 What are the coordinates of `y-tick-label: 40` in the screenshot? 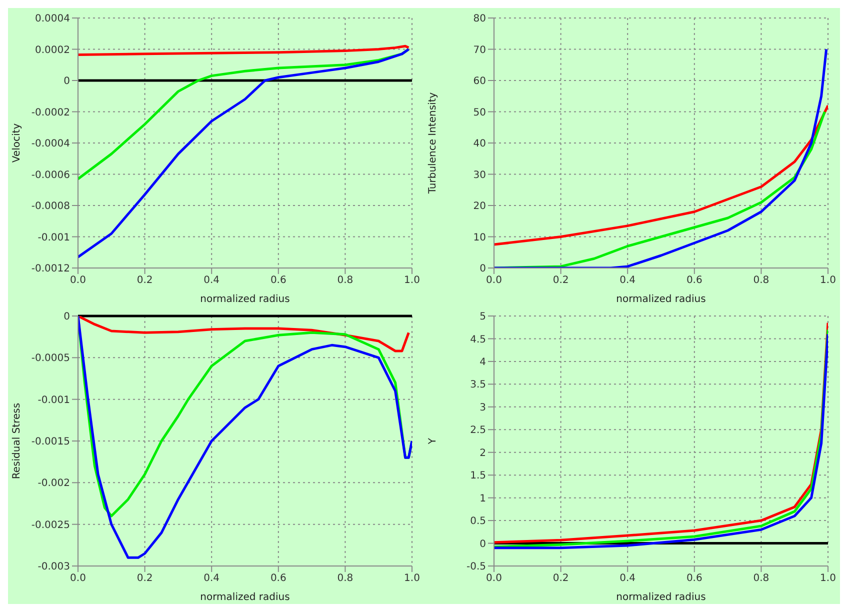 It's located at (479, 144).